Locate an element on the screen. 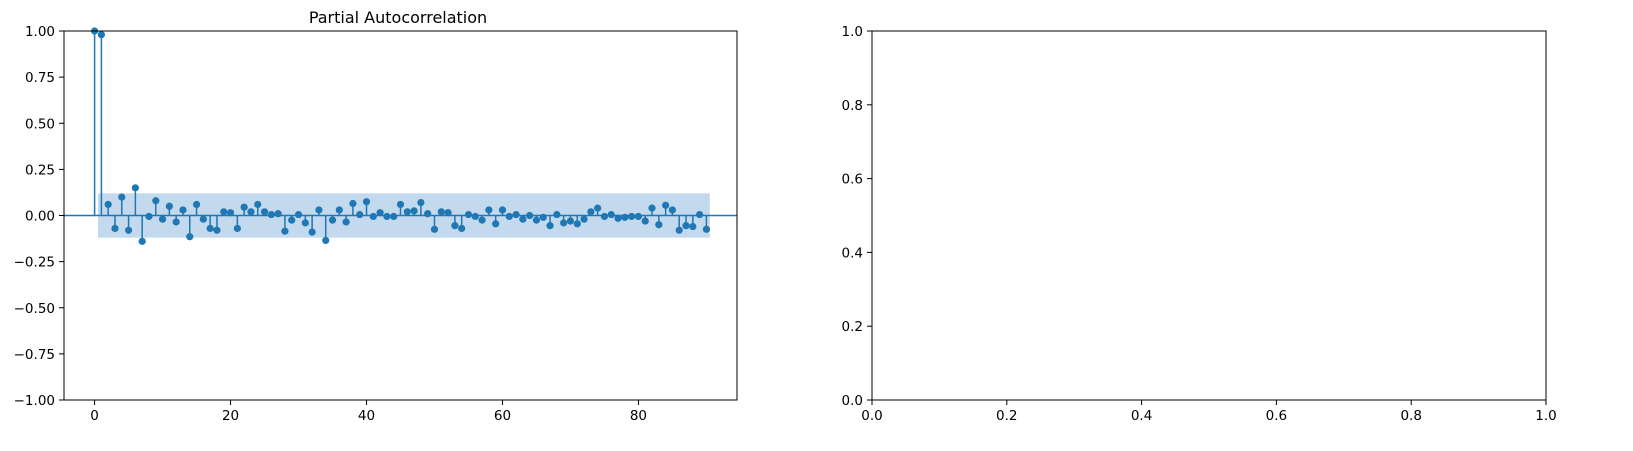 Image resolution: width=1633 pixels, height=451 pixels. x-tick-label: 20 is located at coordinates (230, 416).